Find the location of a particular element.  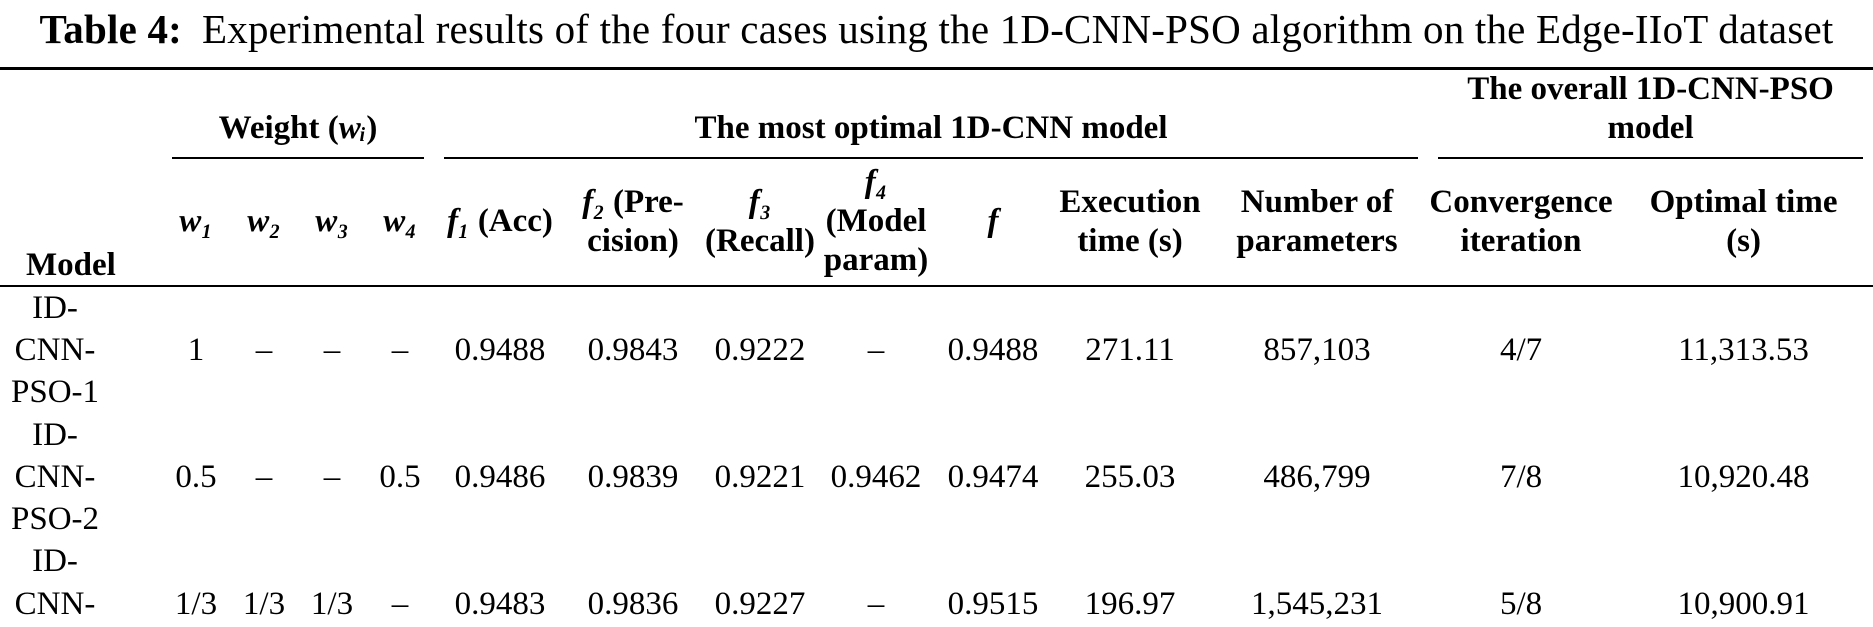

cell-f3-recall: 0.9227 is located at coordinates (760, 603).